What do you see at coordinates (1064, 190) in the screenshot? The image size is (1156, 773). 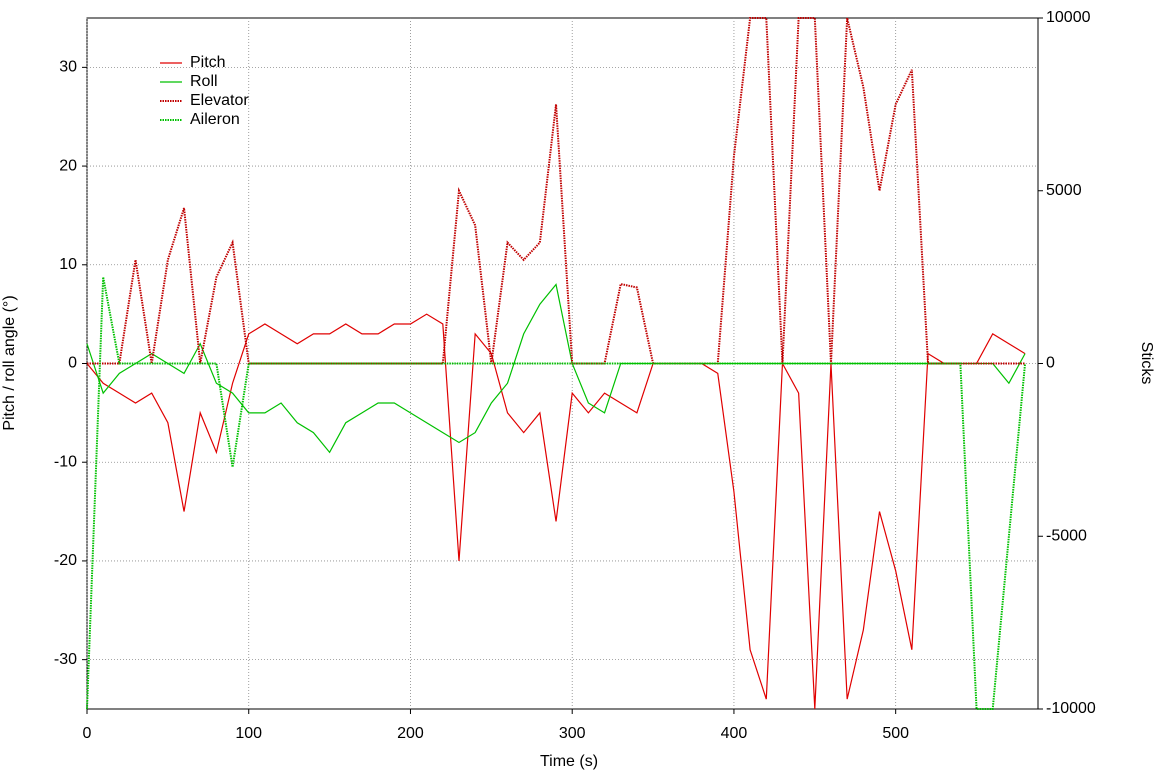 I see `y2-tick-label: 5000` at bounding box center [1064, 190].